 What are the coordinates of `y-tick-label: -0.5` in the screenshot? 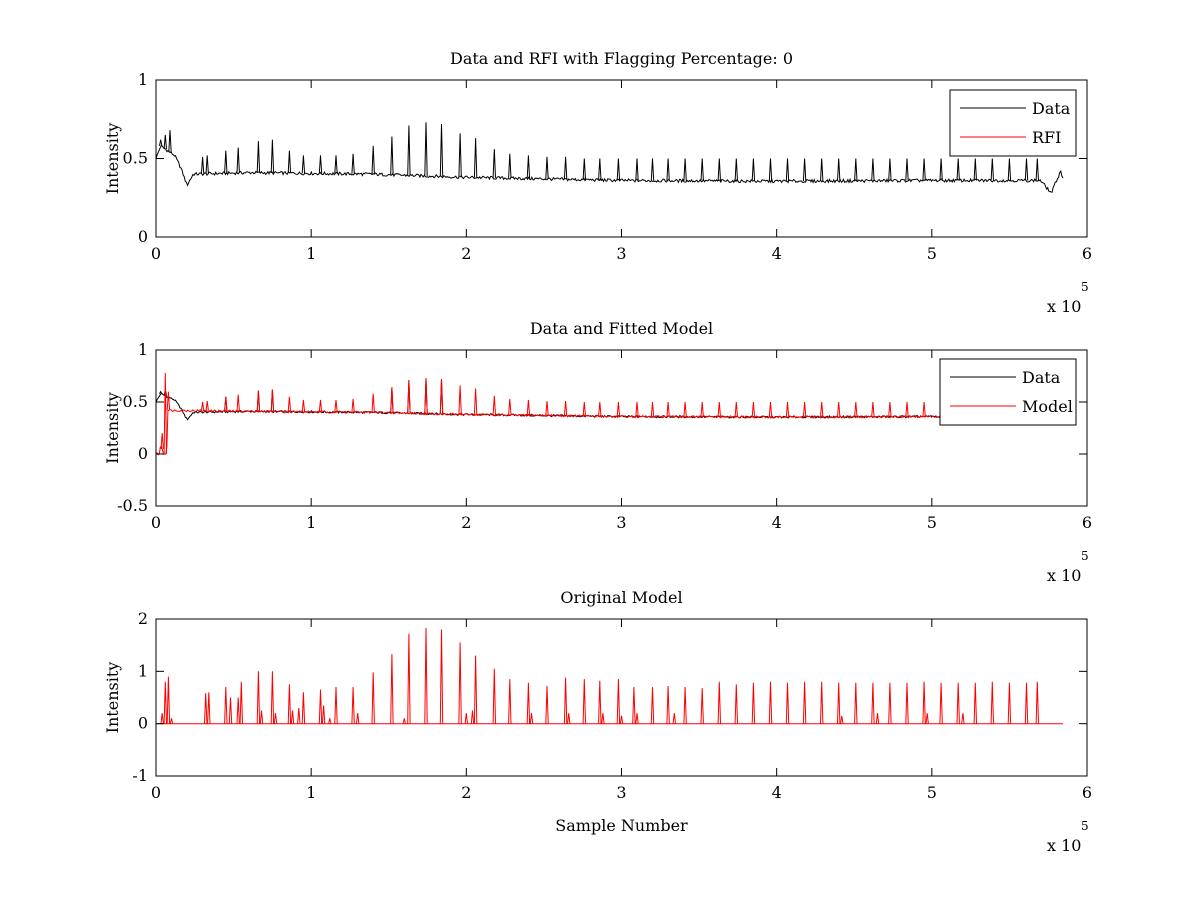 It's located at (132, 505).